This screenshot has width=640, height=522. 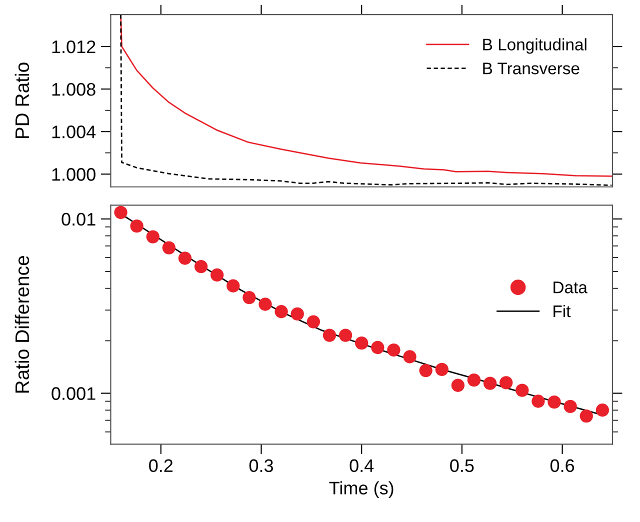 I want to click on y-tick-label: 1.008, so click(x=74, y=89).